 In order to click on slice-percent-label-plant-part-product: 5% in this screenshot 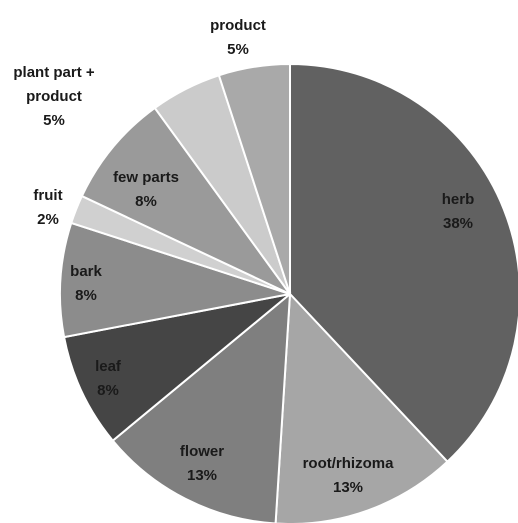, I will do `click(54, 120)`.